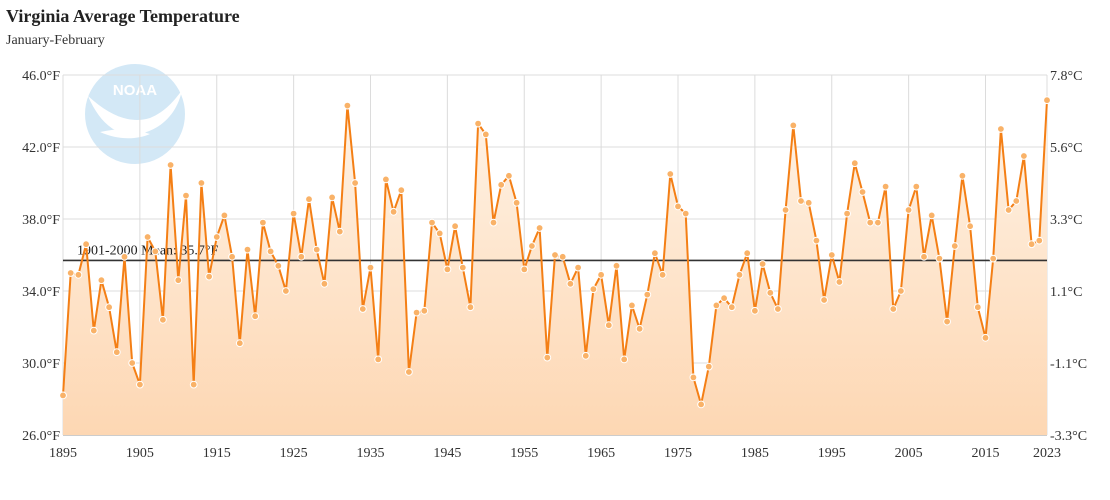 This screenshot has height=500, width=1110. I want to click on data-point-1998, so click(854, 163).